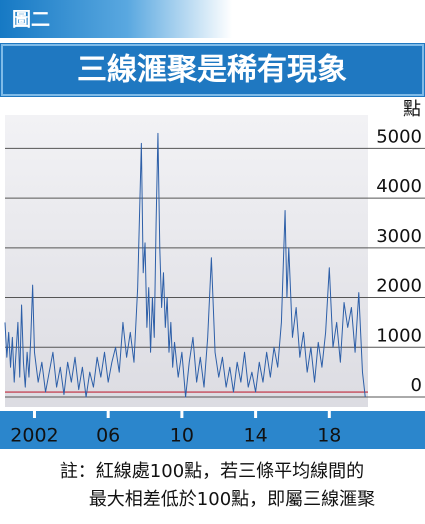  What do you see at coordinates (31, 20) in the screenshot?
I see `figure-label: 圖二` at bounding box center [31, 20].